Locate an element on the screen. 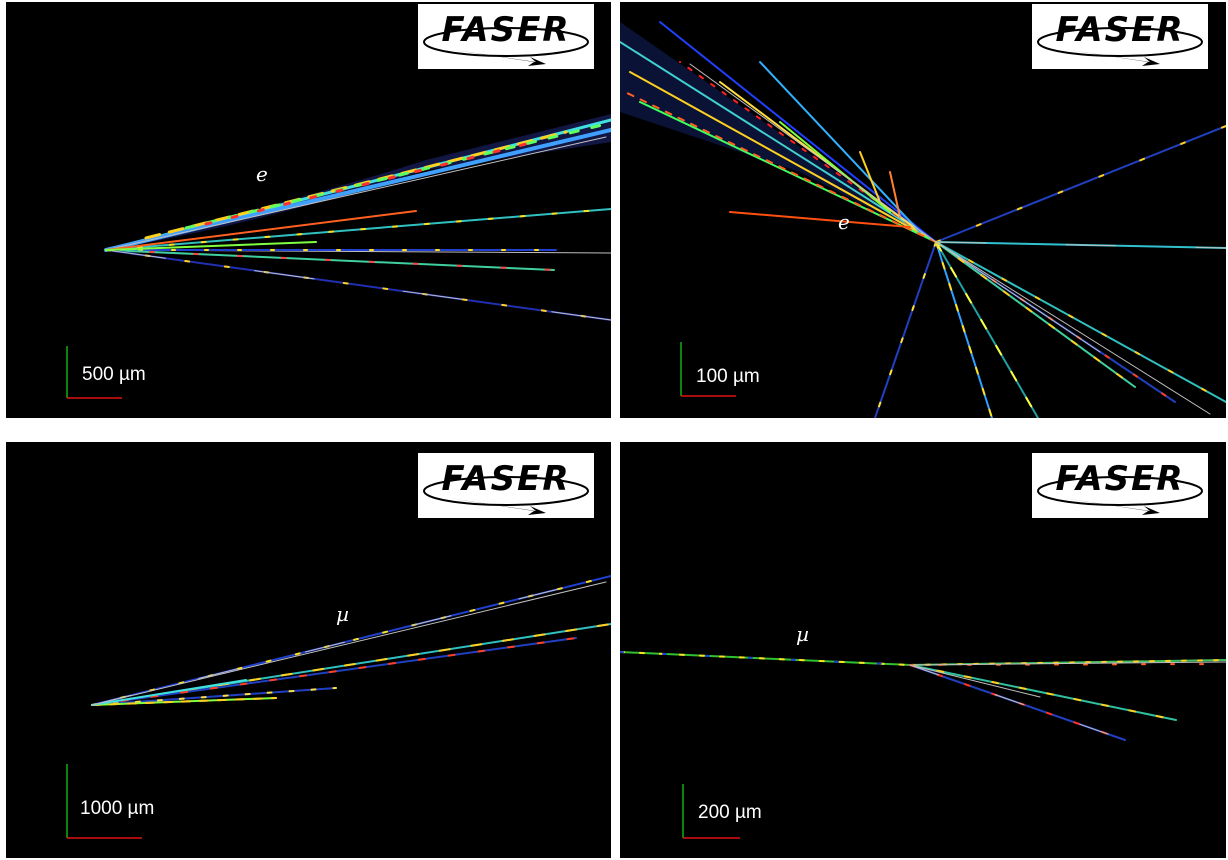  scale-bar-label: 500 µm is located at coordinates (114, 374).